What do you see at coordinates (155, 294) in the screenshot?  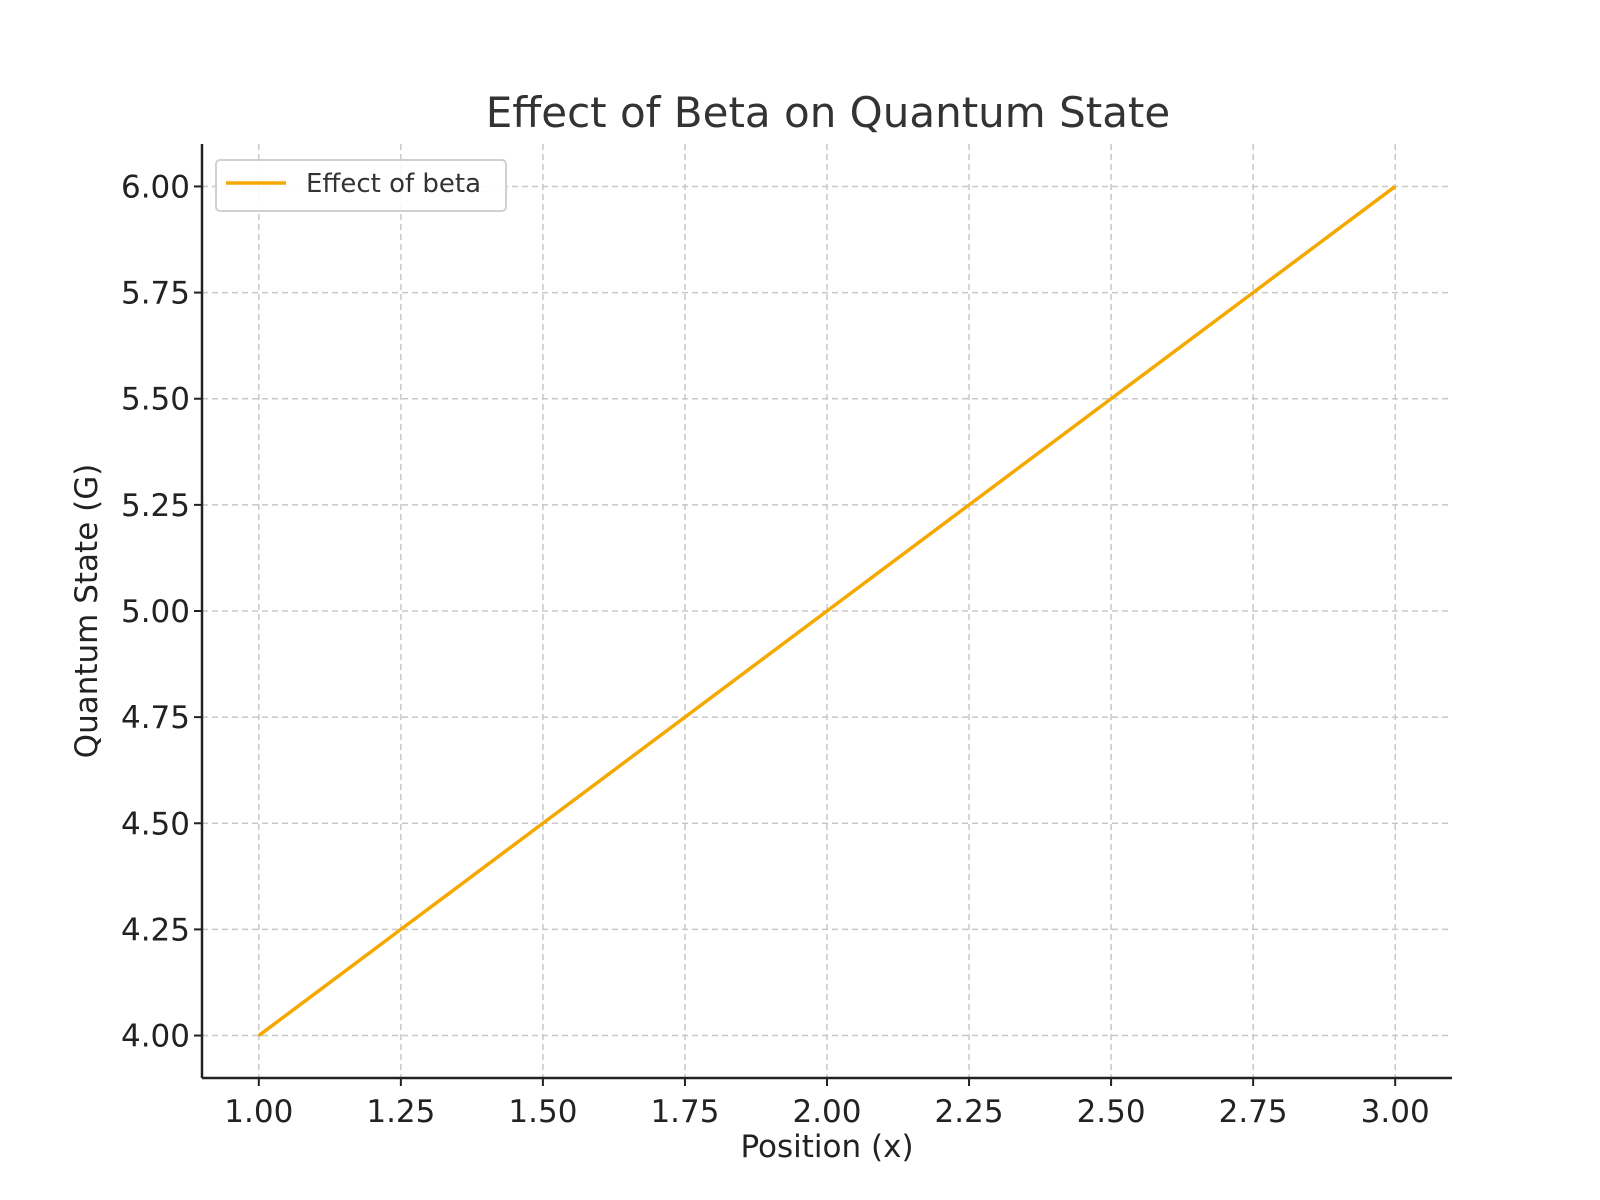 I see `y-tick-label: 5.75` at bounding box center [155, 294].